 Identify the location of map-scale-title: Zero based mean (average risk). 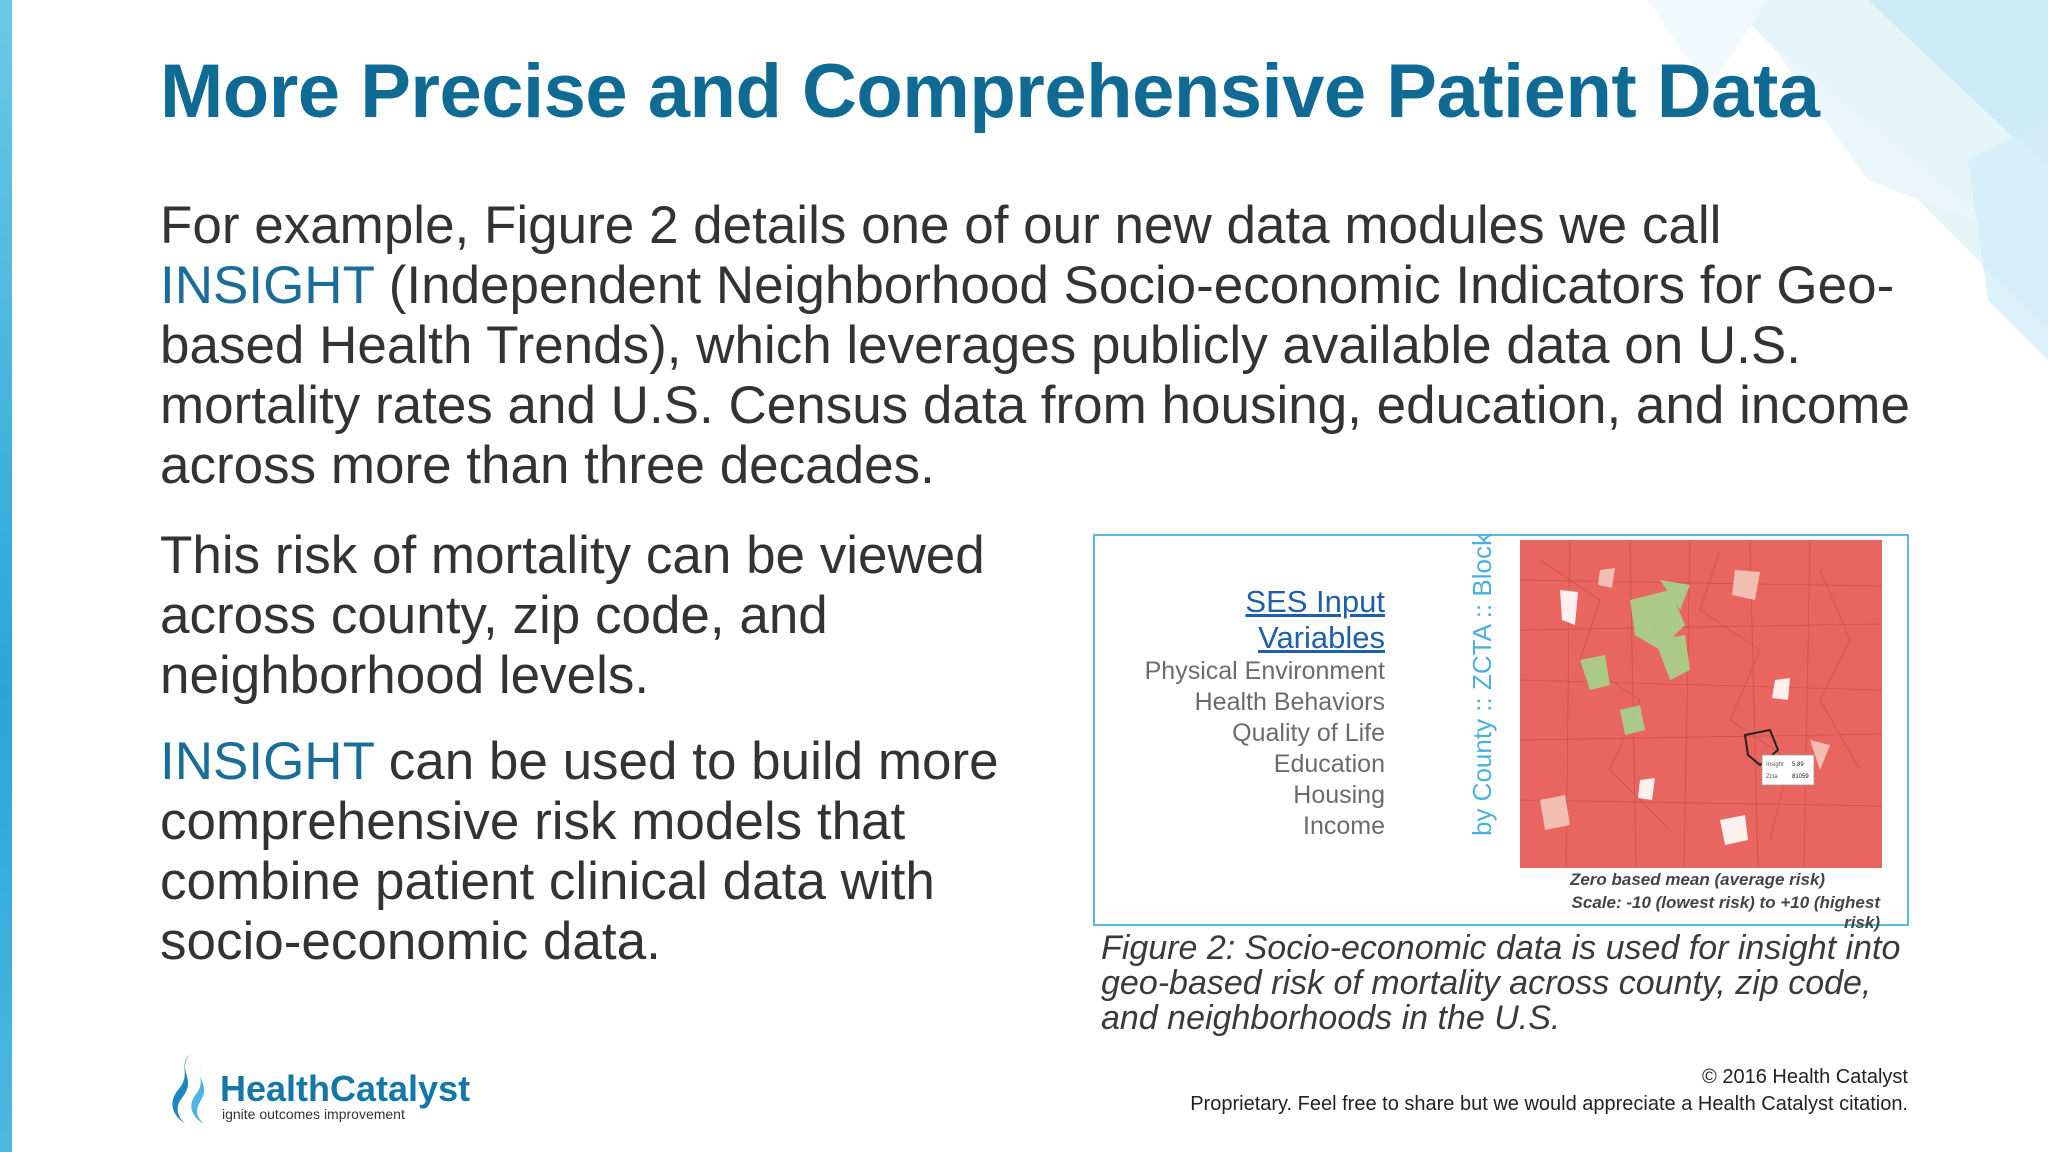
(1697, 879).